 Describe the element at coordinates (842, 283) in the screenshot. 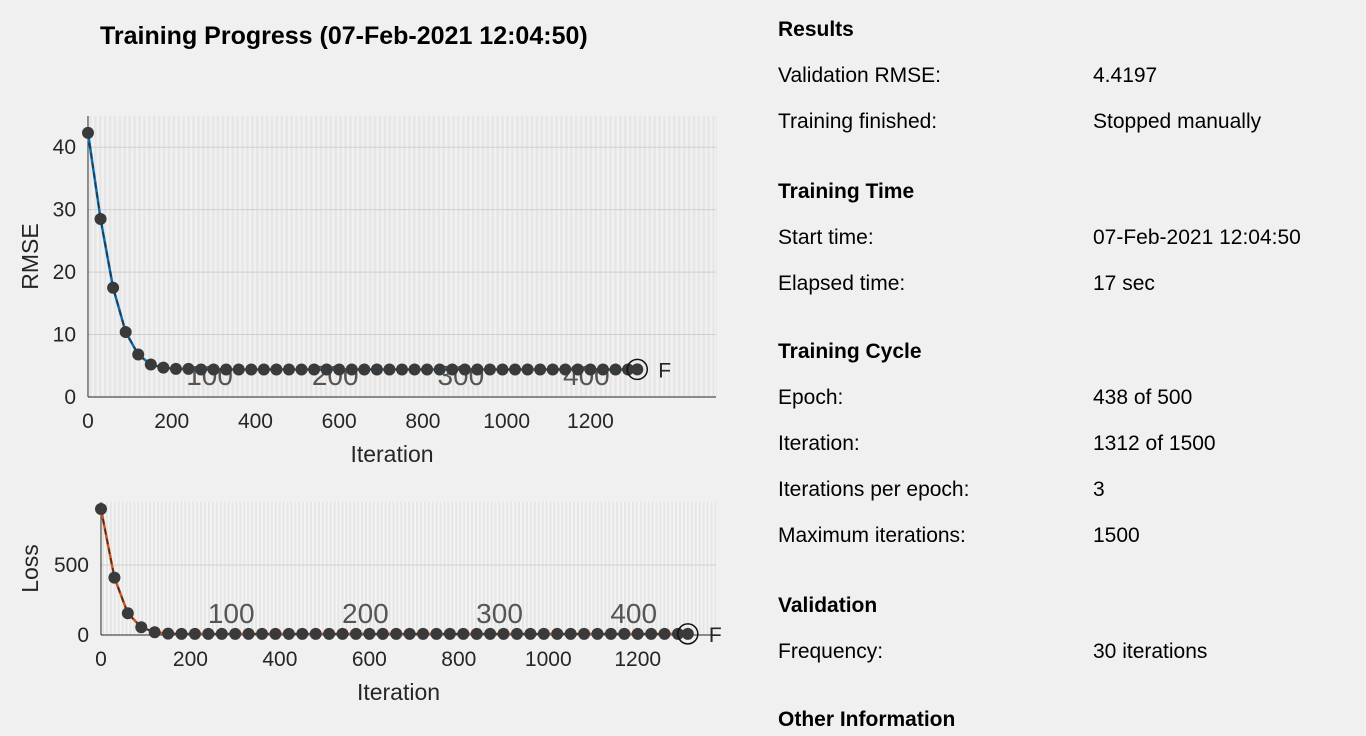

I see `elapsed-time-label: Elapsed time:` at that location.